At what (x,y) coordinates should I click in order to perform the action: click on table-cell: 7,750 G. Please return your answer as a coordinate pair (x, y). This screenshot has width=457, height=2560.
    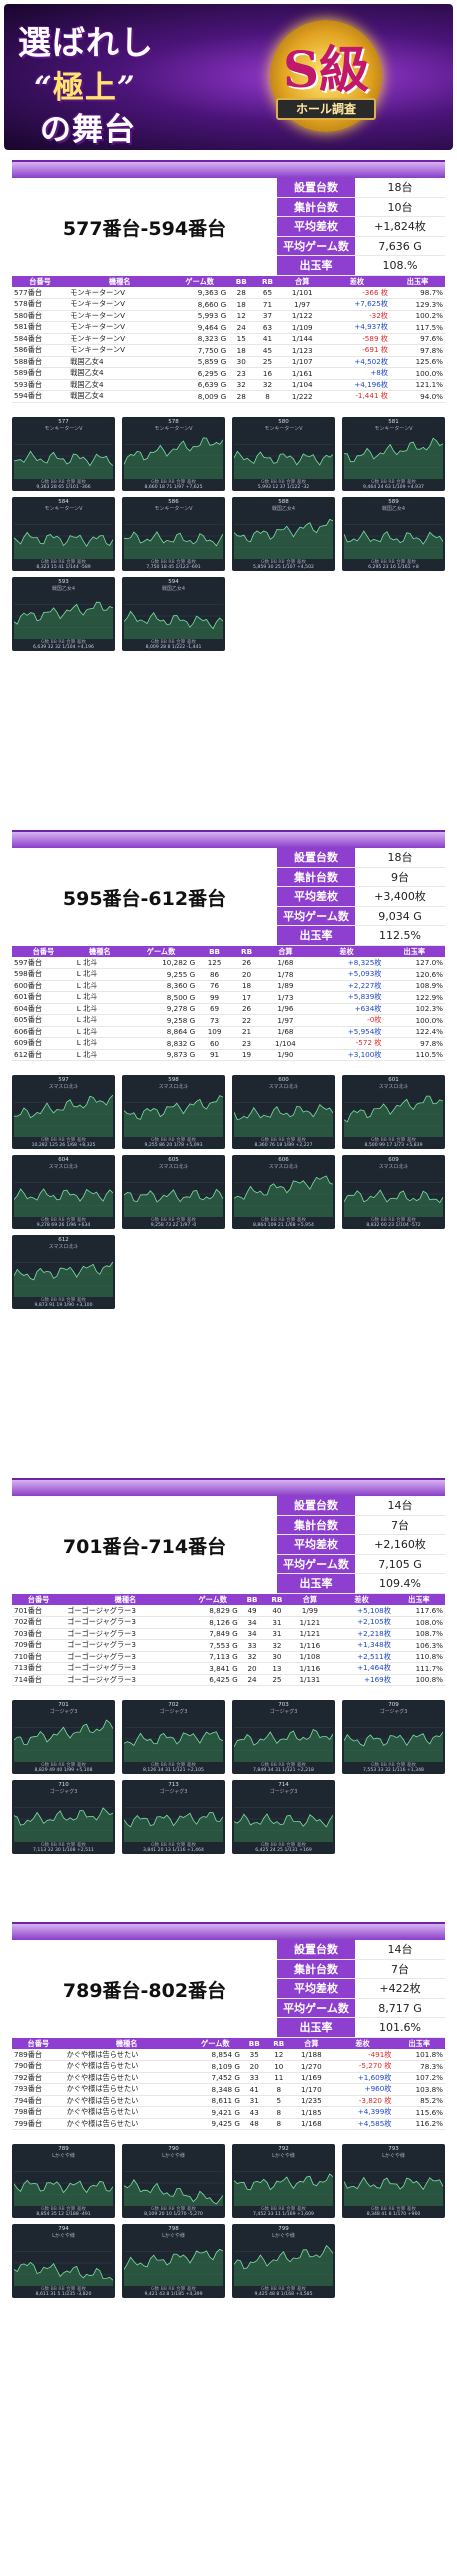
    Looking at the image, I should click on (200, 350).